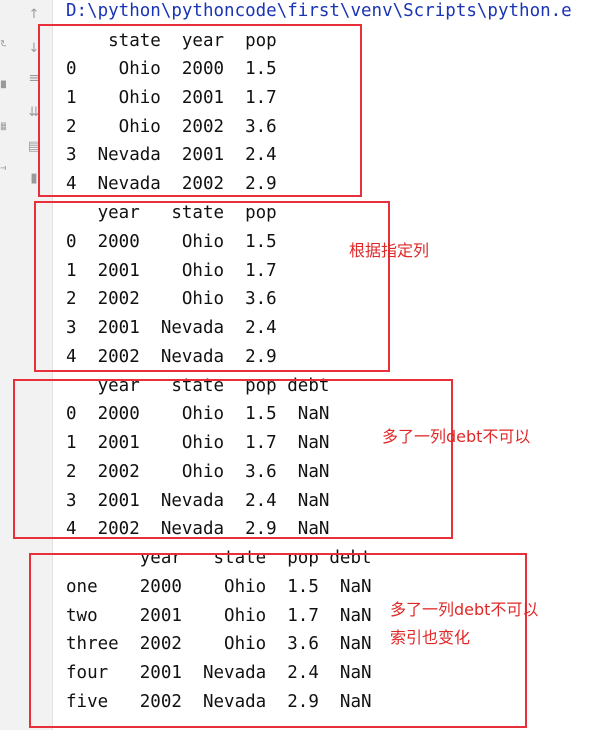  I want to click on print-icon: ▤, so click(34, 146).